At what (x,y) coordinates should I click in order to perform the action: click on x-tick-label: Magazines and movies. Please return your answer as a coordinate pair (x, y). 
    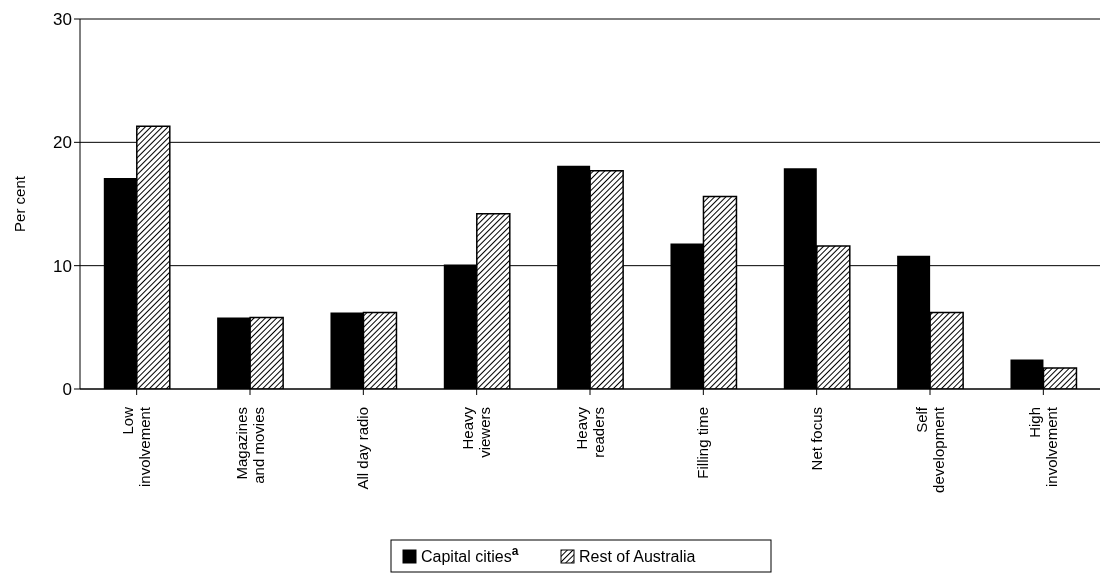
    Looking at the image, I should click on (249, 445).